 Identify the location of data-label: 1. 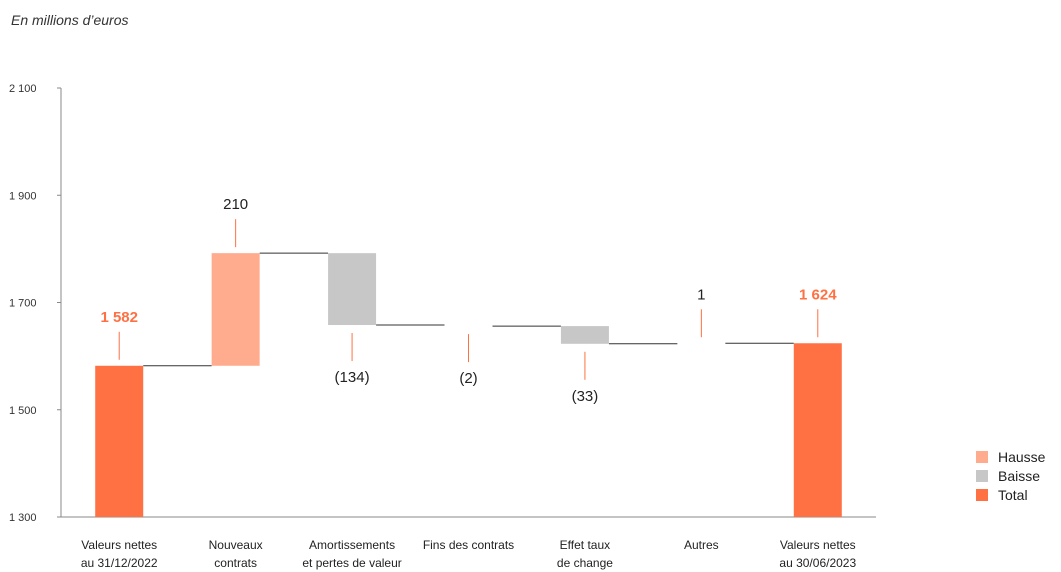
(701, 294).